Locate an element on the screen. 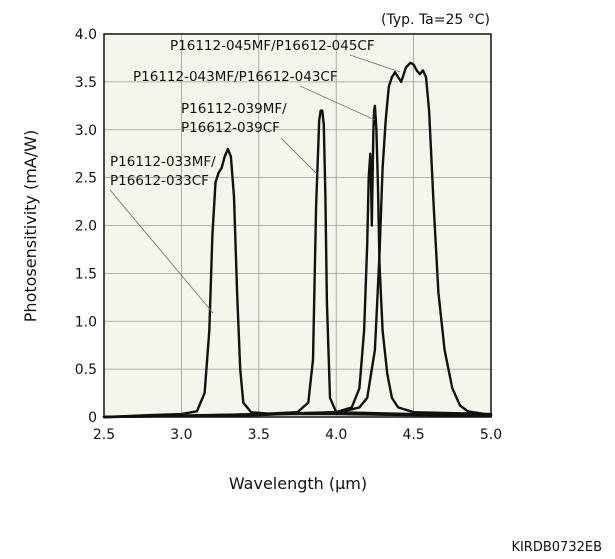  y-tick-label: 1.0 is located at coordinates (86, 322).